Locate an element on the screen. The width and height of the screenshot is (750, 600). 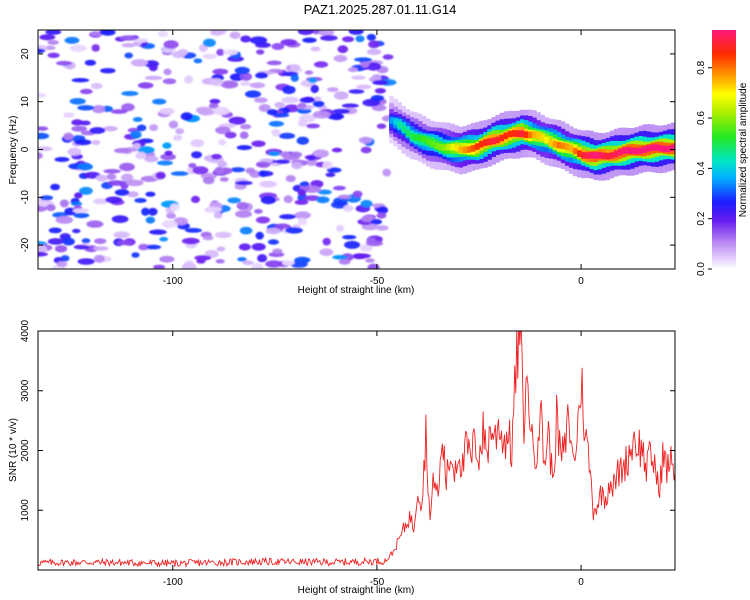
snr-y-tick-label: 1000 is located at coordinates (25, 510).